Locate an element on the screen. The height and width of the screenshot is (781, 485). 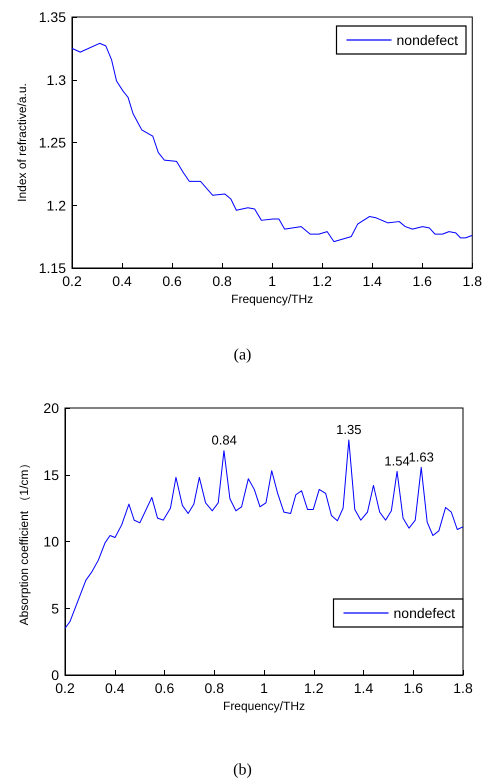
y-tick-label: 1.25 is located at coordinates (52, 142).